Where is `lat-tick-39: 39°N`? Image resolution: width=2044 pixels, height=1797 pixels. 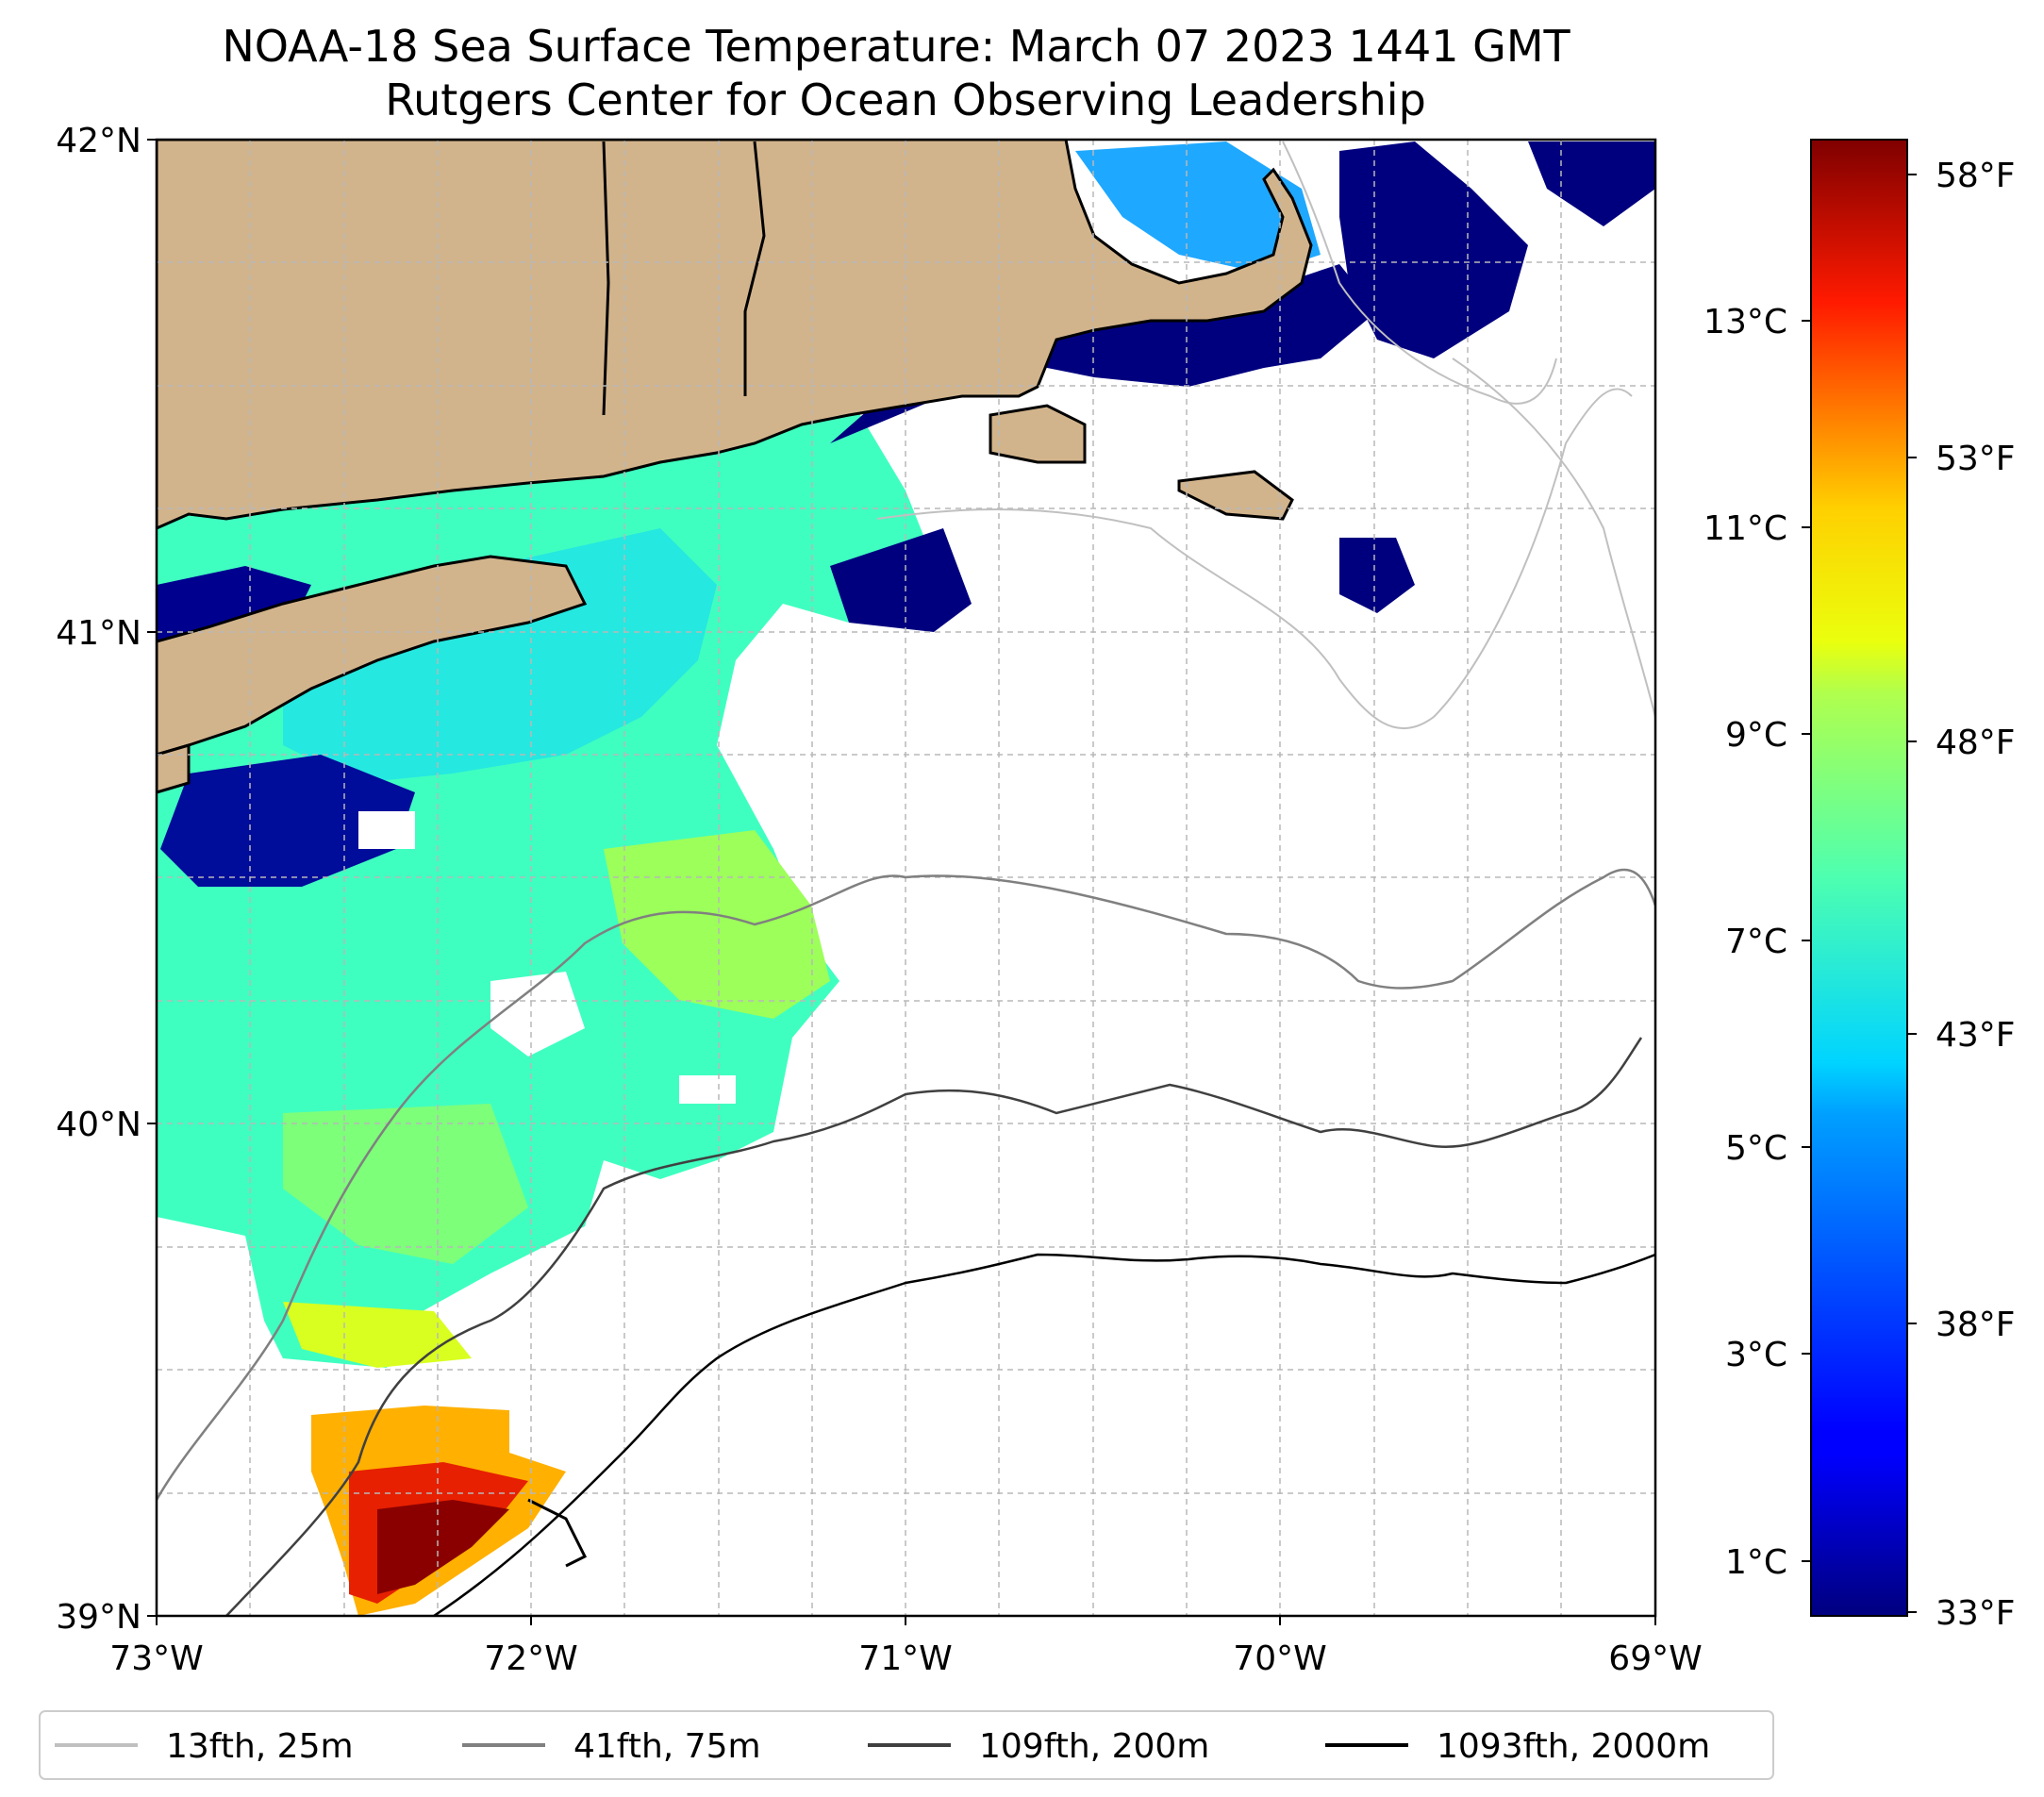
lat-tick-39: 39°N is located at coordinates (98, 1617).